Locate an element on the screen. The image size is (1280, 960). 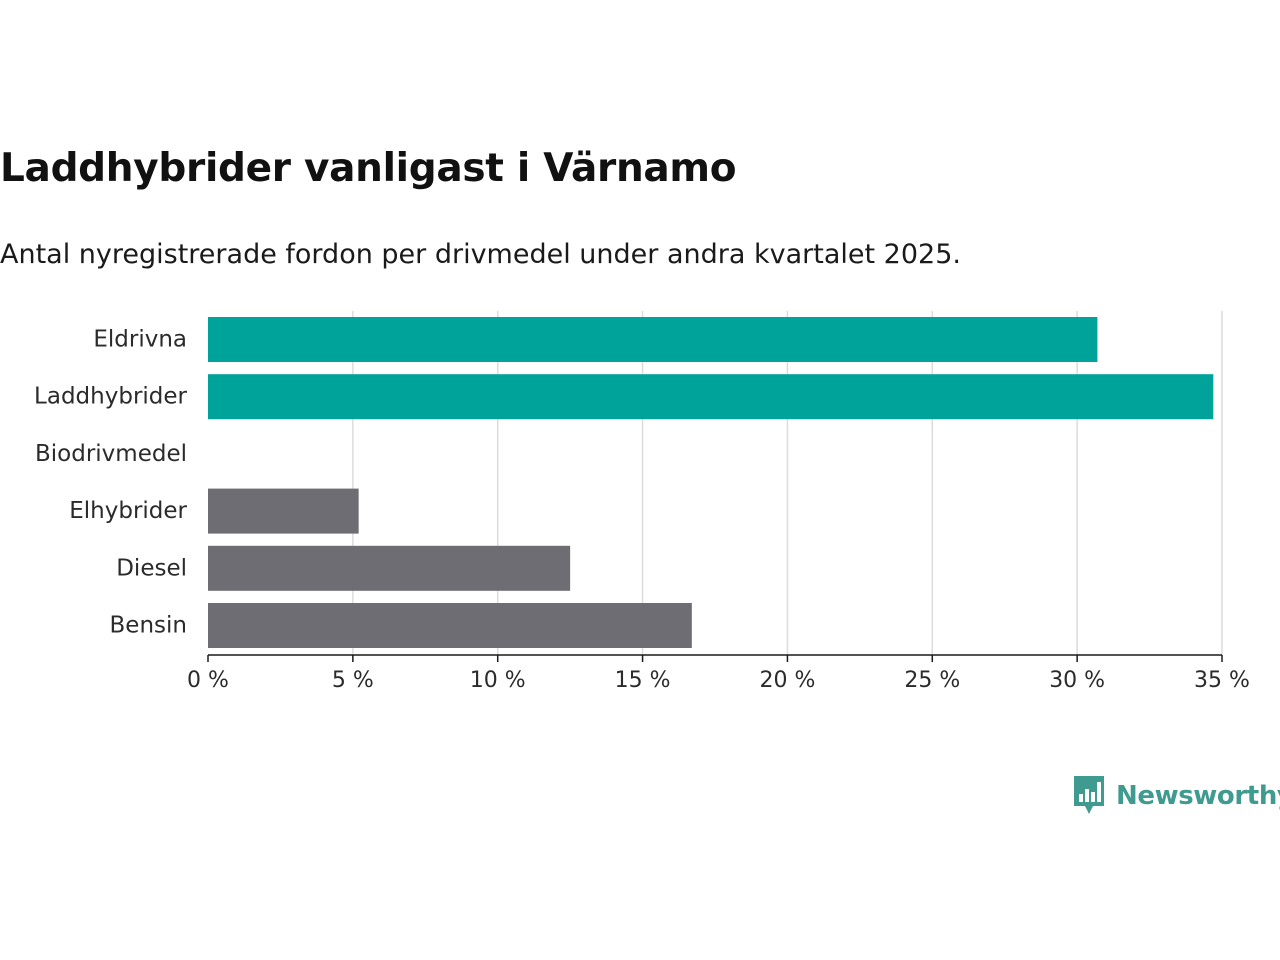
brand-name: Newsworthy is located at coordinates (1198, 796).